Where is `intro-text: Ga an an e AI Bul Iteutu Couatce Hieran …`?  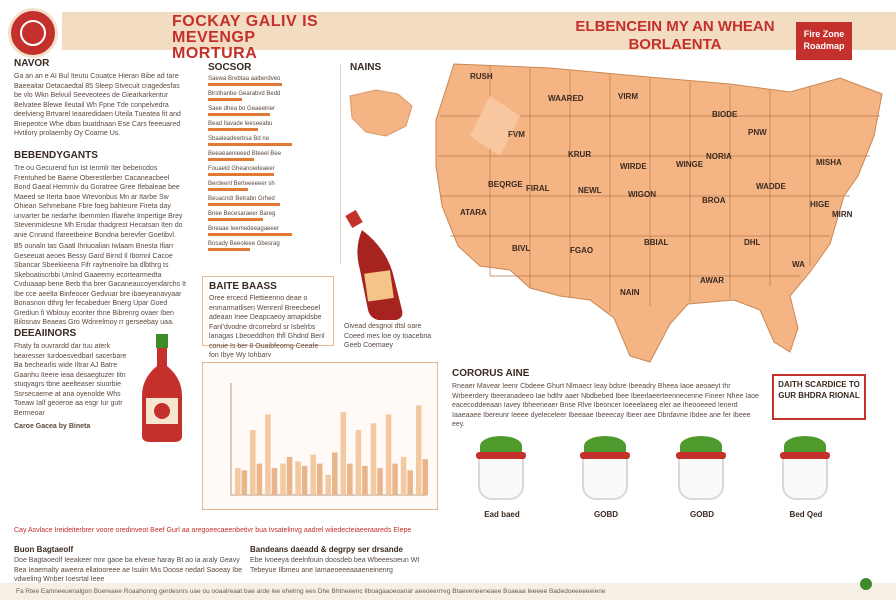 intro-text: Ga an an e AI Bul Iteutu Couatce Hieran … is located at coordinates (97, 105).